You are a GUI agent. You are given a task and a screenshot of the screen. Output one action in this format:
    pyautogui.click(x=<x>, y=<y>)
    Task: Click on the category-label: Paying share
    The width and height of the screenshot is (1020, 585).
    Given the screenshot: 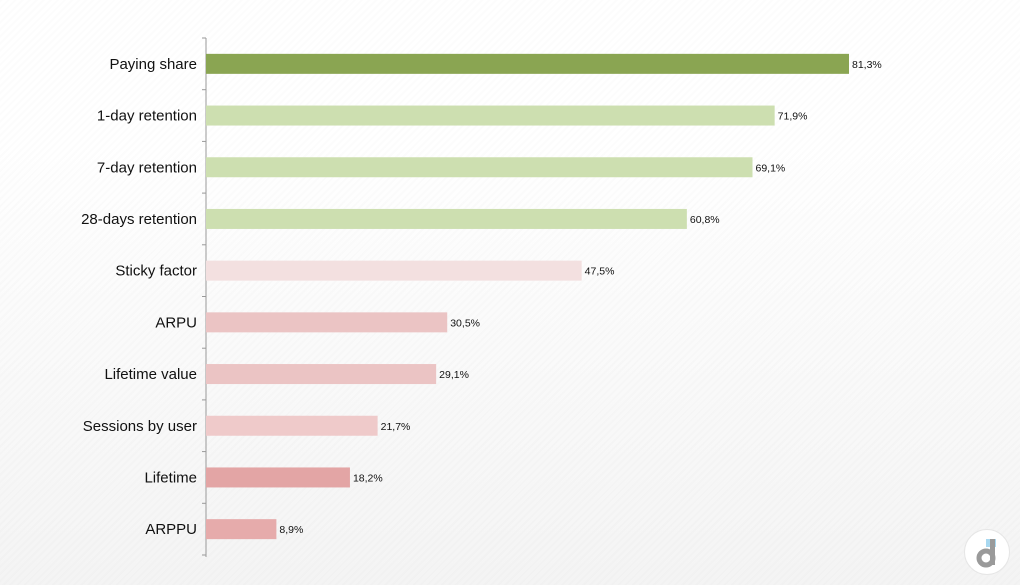 What is the action you would take?
    pyautogui.click(x=153, y=64)
    